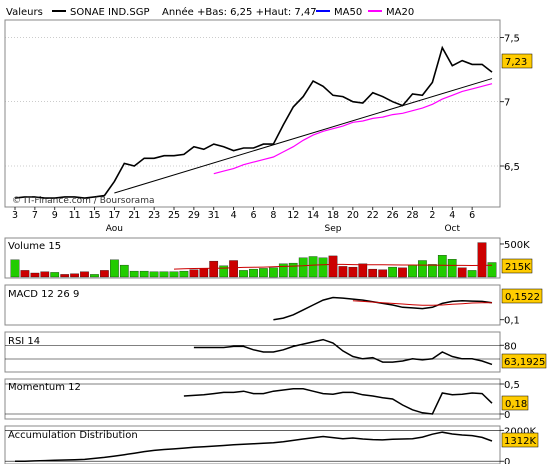  Describe the element at coordinates (432, 215) in the screenshot. I see `x-tick-label-21: 2` at that location.